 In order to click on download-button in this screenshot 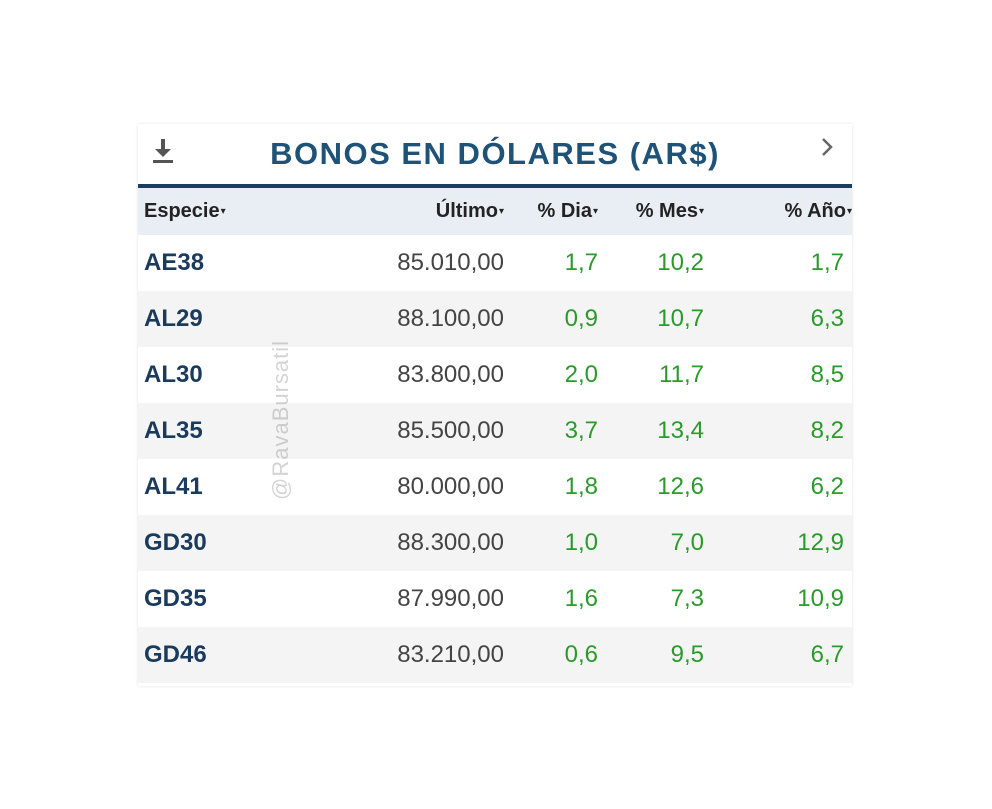, I will do `click(163, 151)`.